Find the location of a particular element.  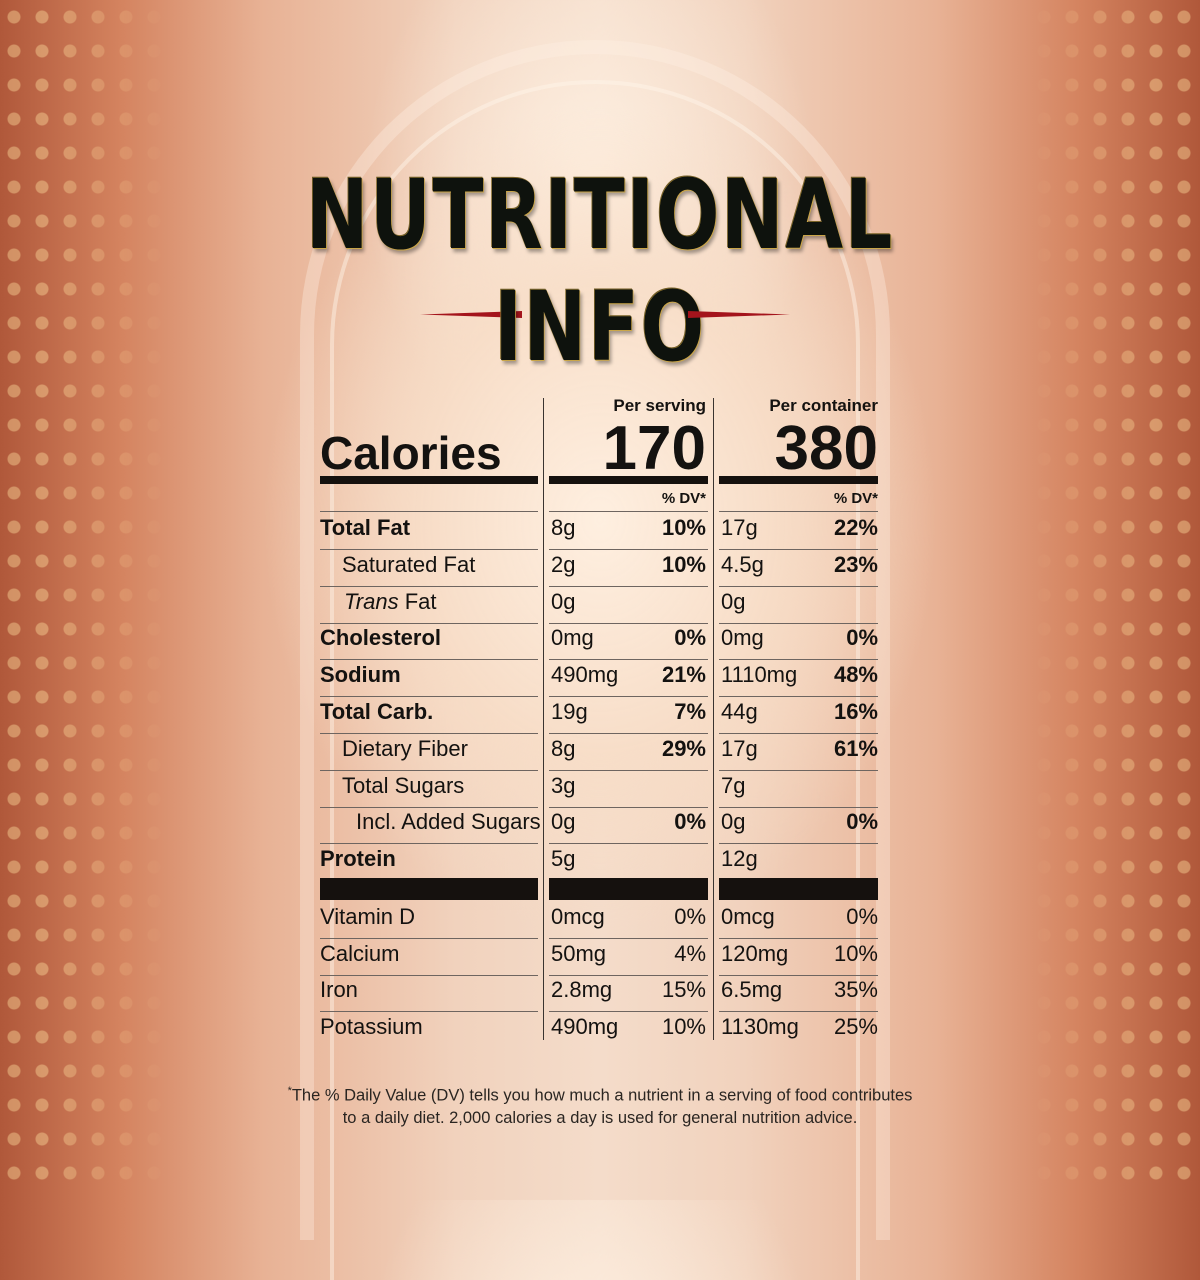

serving-amount: 5g is located at coordinates (563, 859).